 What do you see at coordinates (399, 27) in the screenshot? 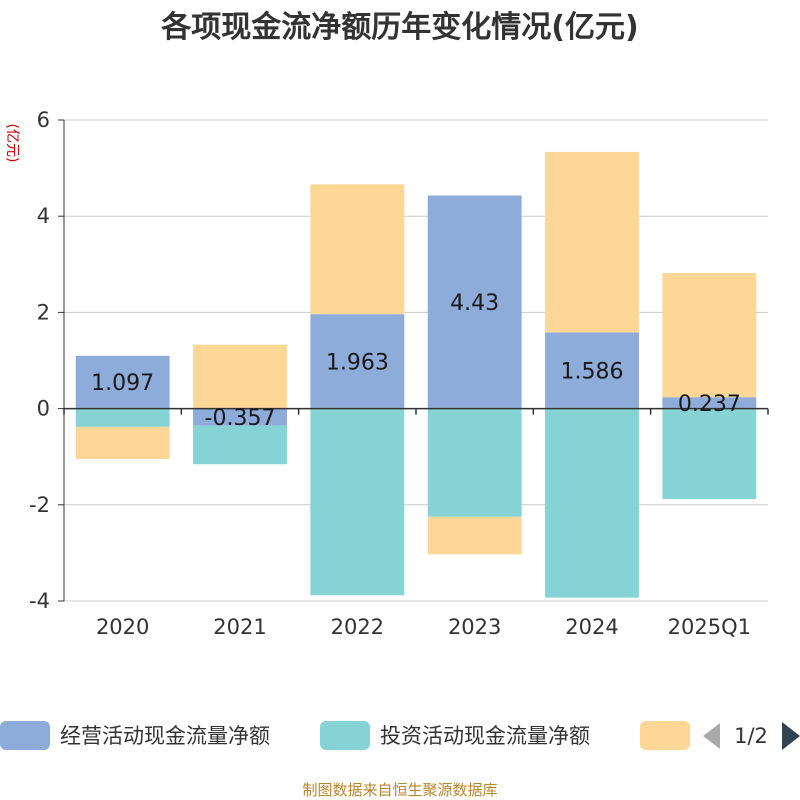
I see `chart-title: 各项现金流净额历年变化情况(亿元)` at bounding box center [399, 27].